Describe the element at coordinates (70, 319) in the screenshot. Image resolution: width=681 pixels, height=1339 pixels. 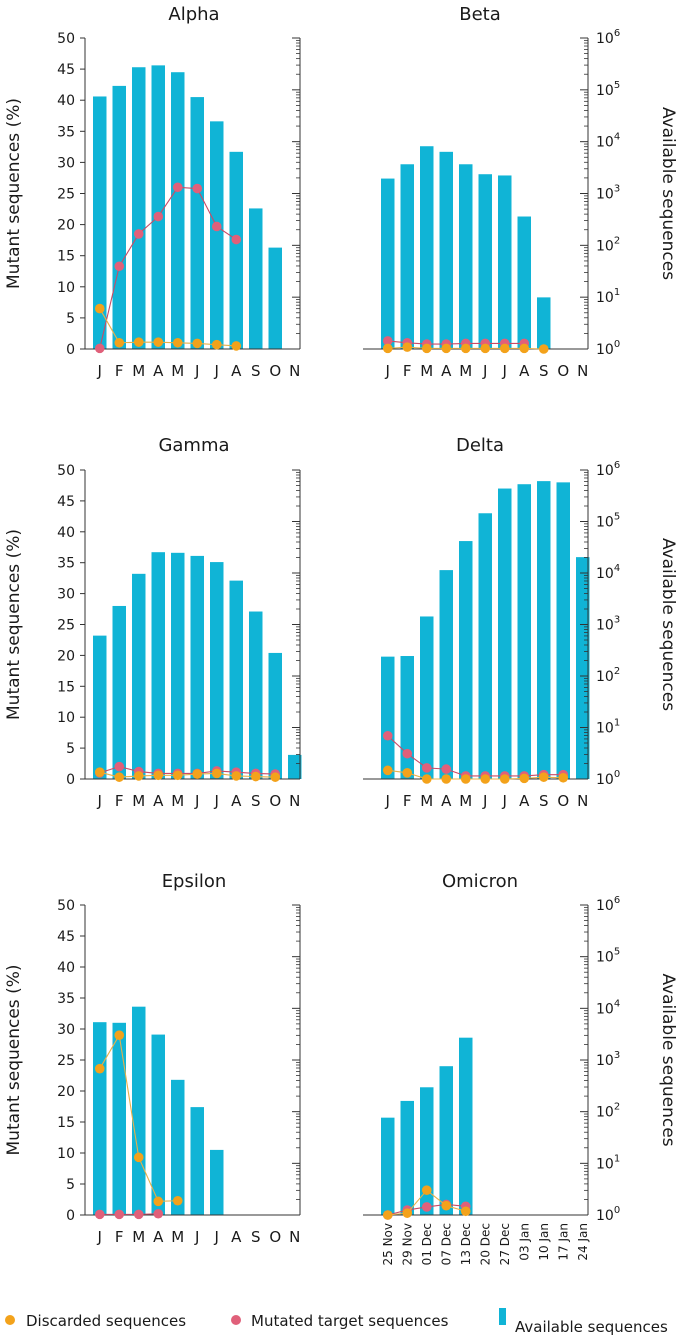
I see `left-tick-label: 5` at that location.